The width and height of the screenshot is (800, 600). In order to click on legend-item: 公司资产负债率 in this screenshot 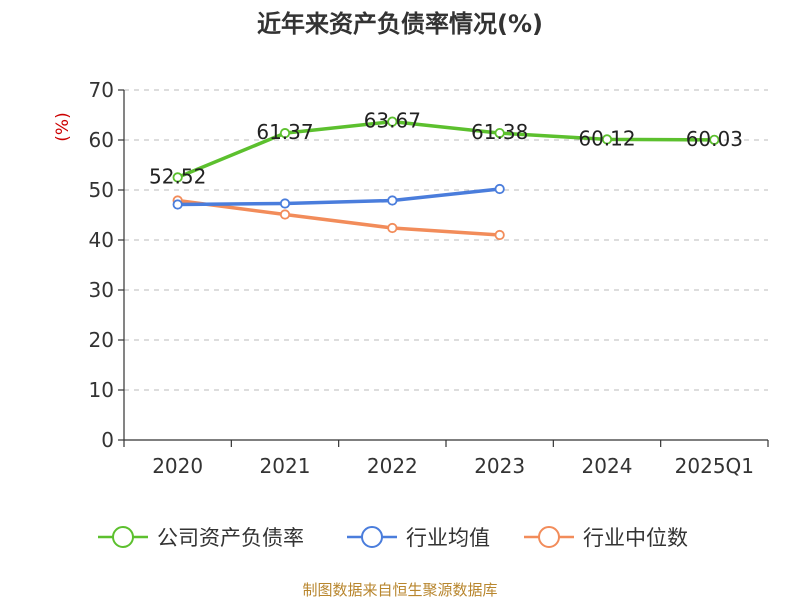, I will do `click(201, 538)`.